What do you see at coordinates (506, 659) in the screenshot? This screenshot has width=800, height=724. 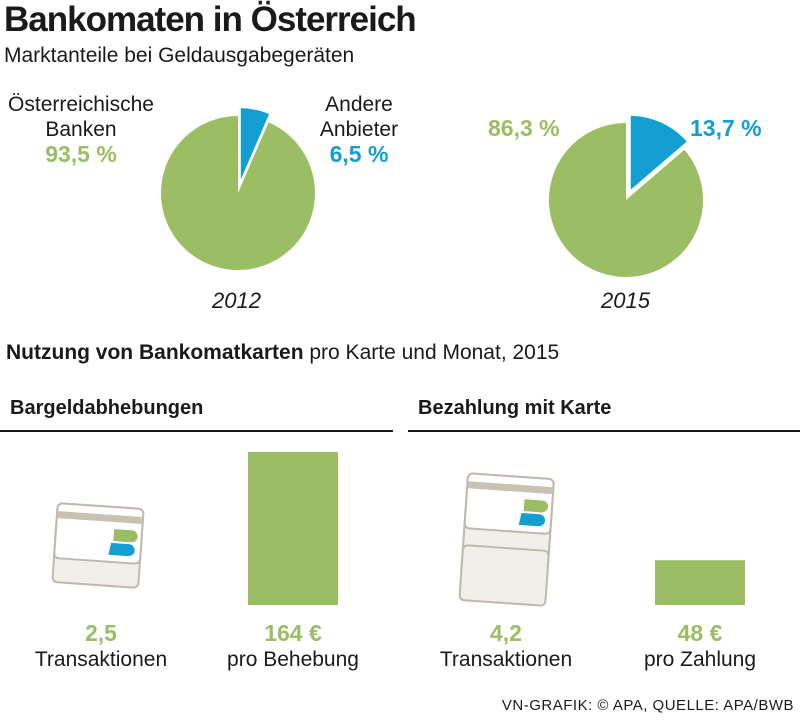 I see `payments-transactions-caption: Transaktionen` at bounding box center [506, 659].